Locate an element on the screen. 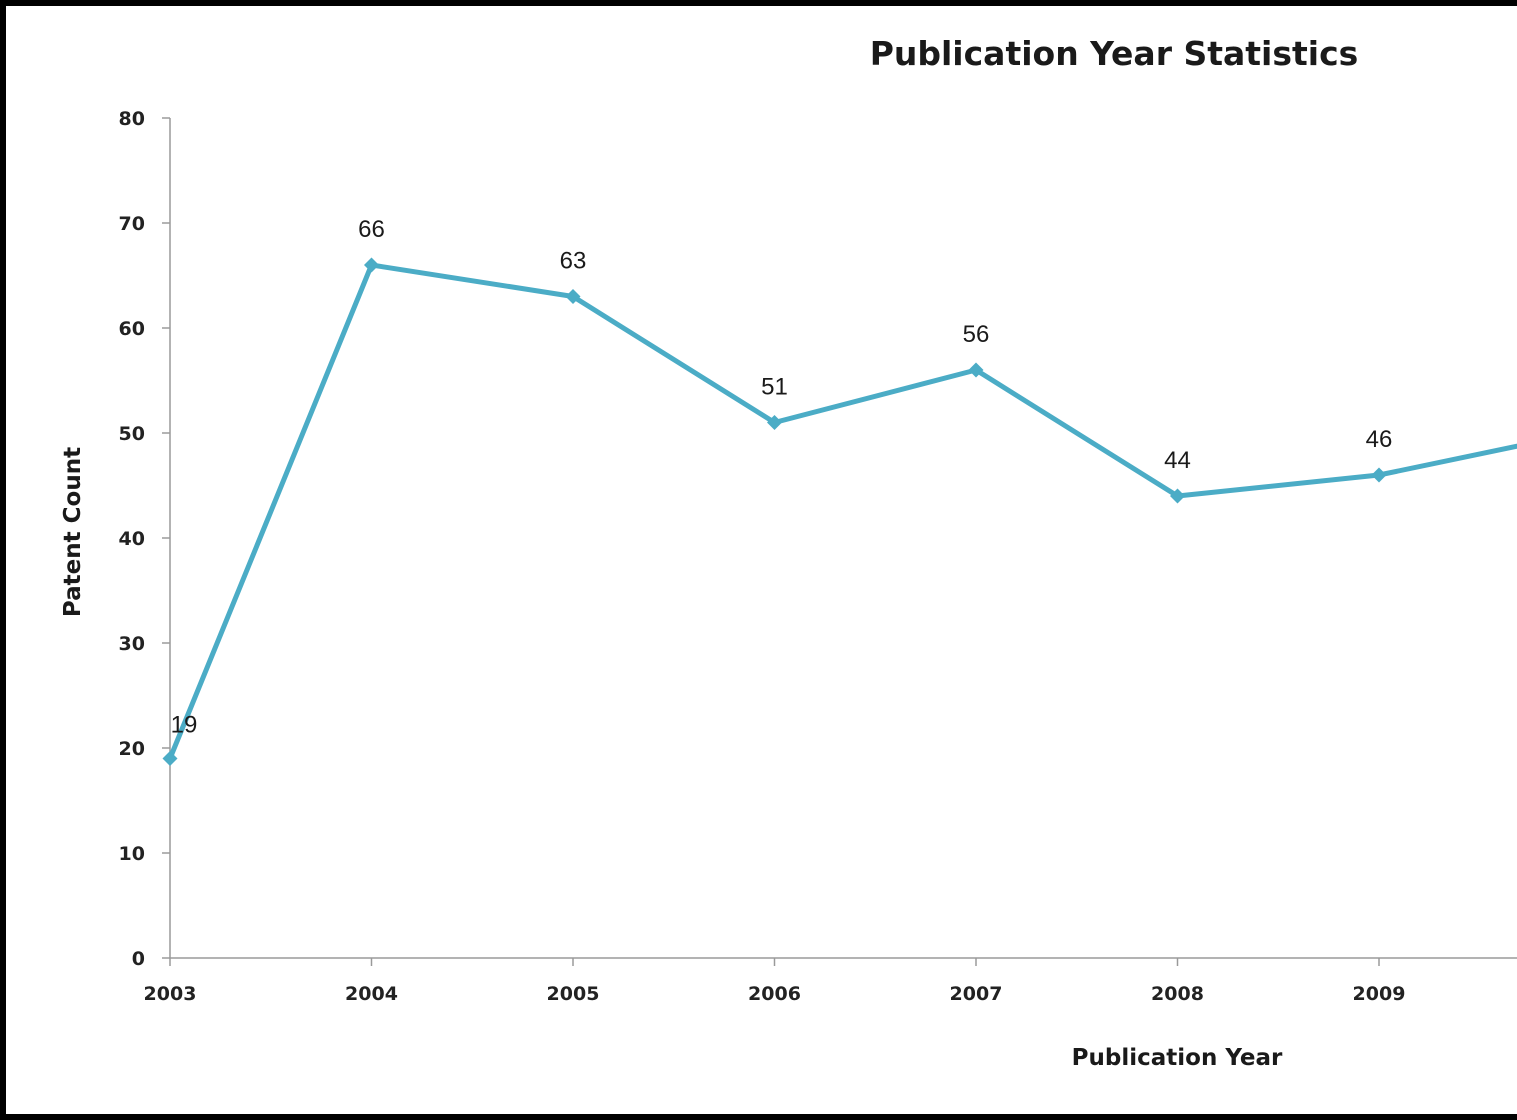 The image size is (1517, 1120). y-tick-label: 60 is located at coordinates (132, 329).